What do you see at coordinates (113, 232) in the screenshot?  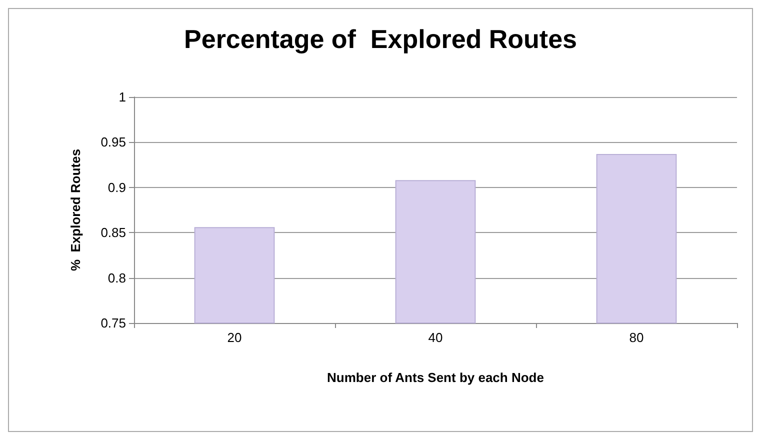 I see `y-tick-label: 0.85` at bounding box center [113, 232].